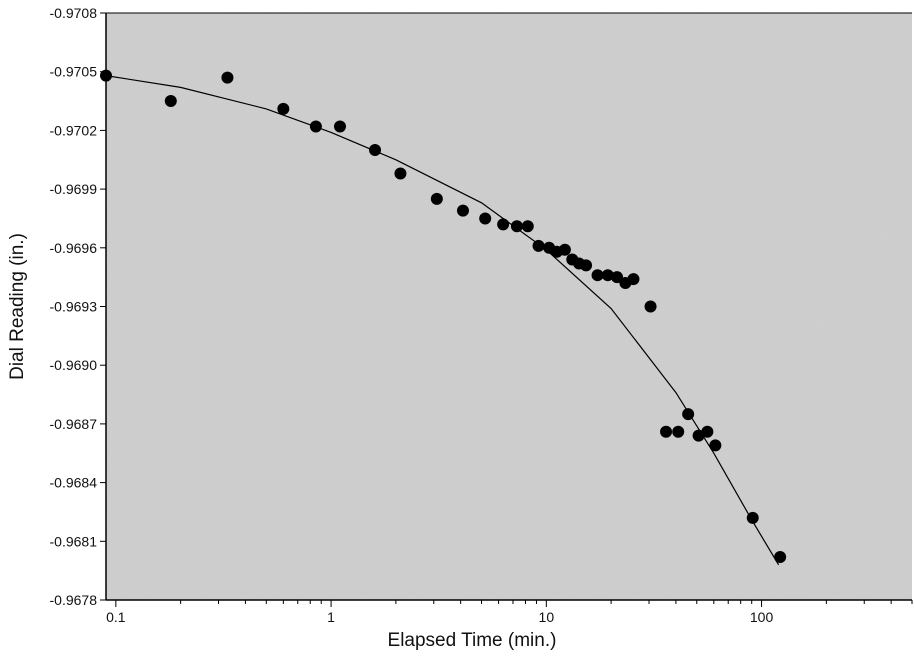 The height and width of the screenshot is (656, 914). I want to click on y-tick-label: -0.9702, so click(74, 130).